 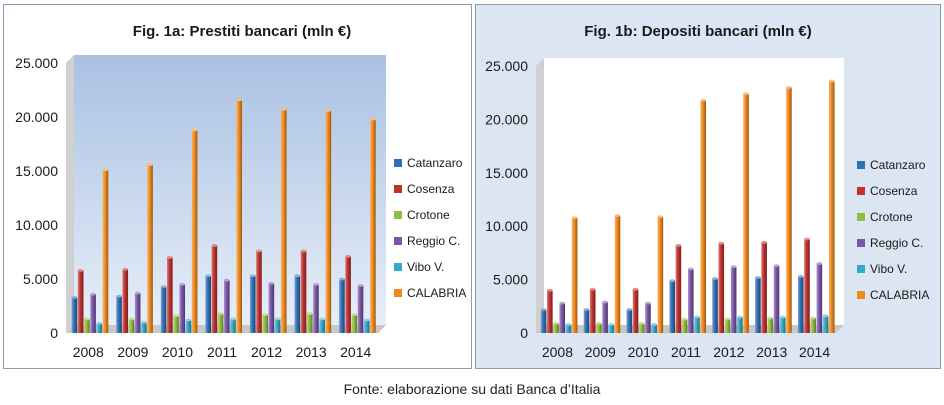 I want to click on y-tick-label: 25.000, so click(x=36, y=63).